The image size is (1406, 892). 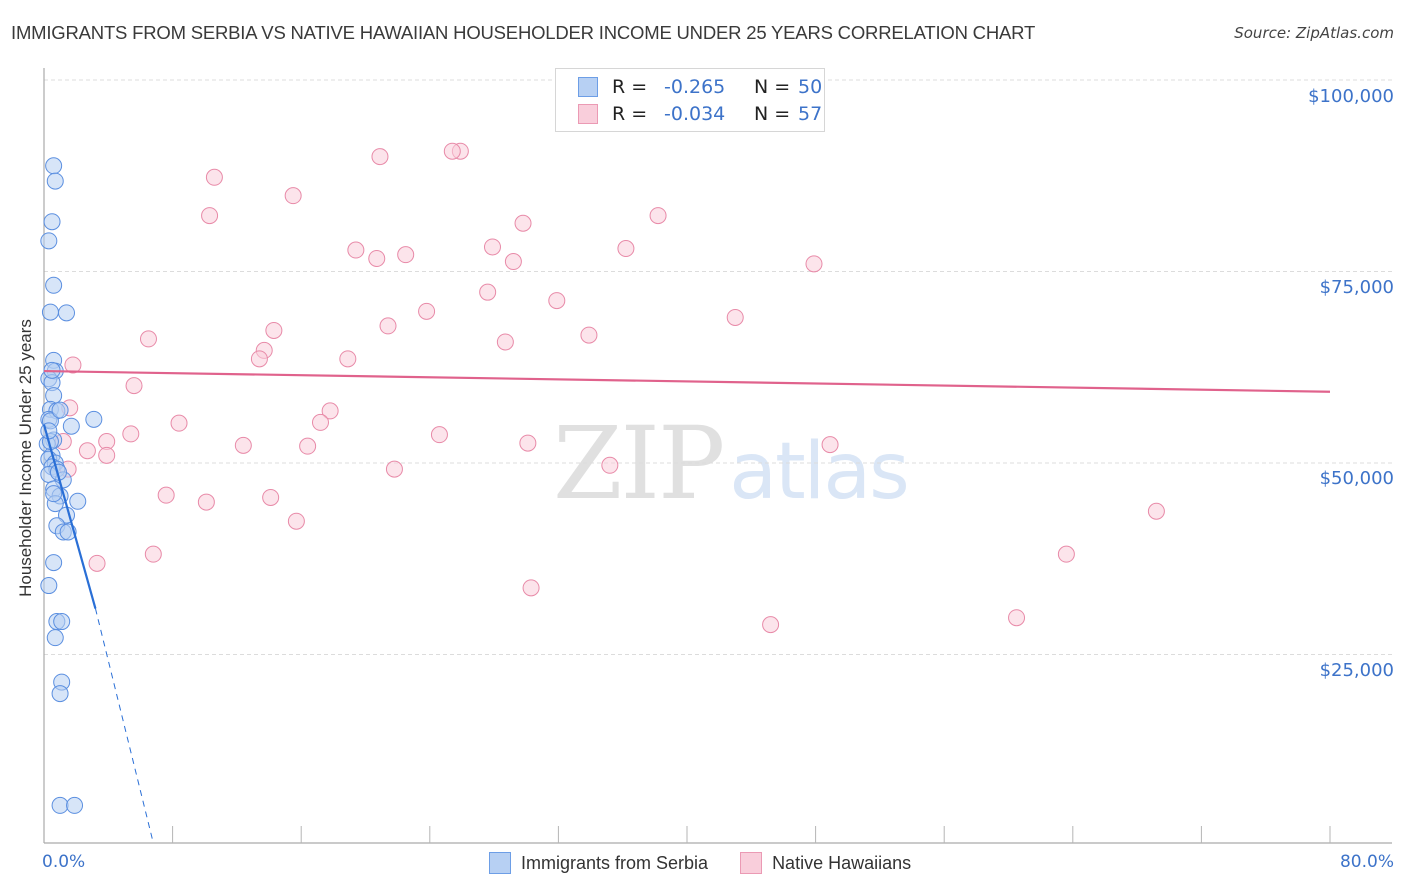 What do you see at coordinates (1356, 478) in the screenshot?
I see `y-tick-50000: $50,000` at bounding box center [1356, 478].